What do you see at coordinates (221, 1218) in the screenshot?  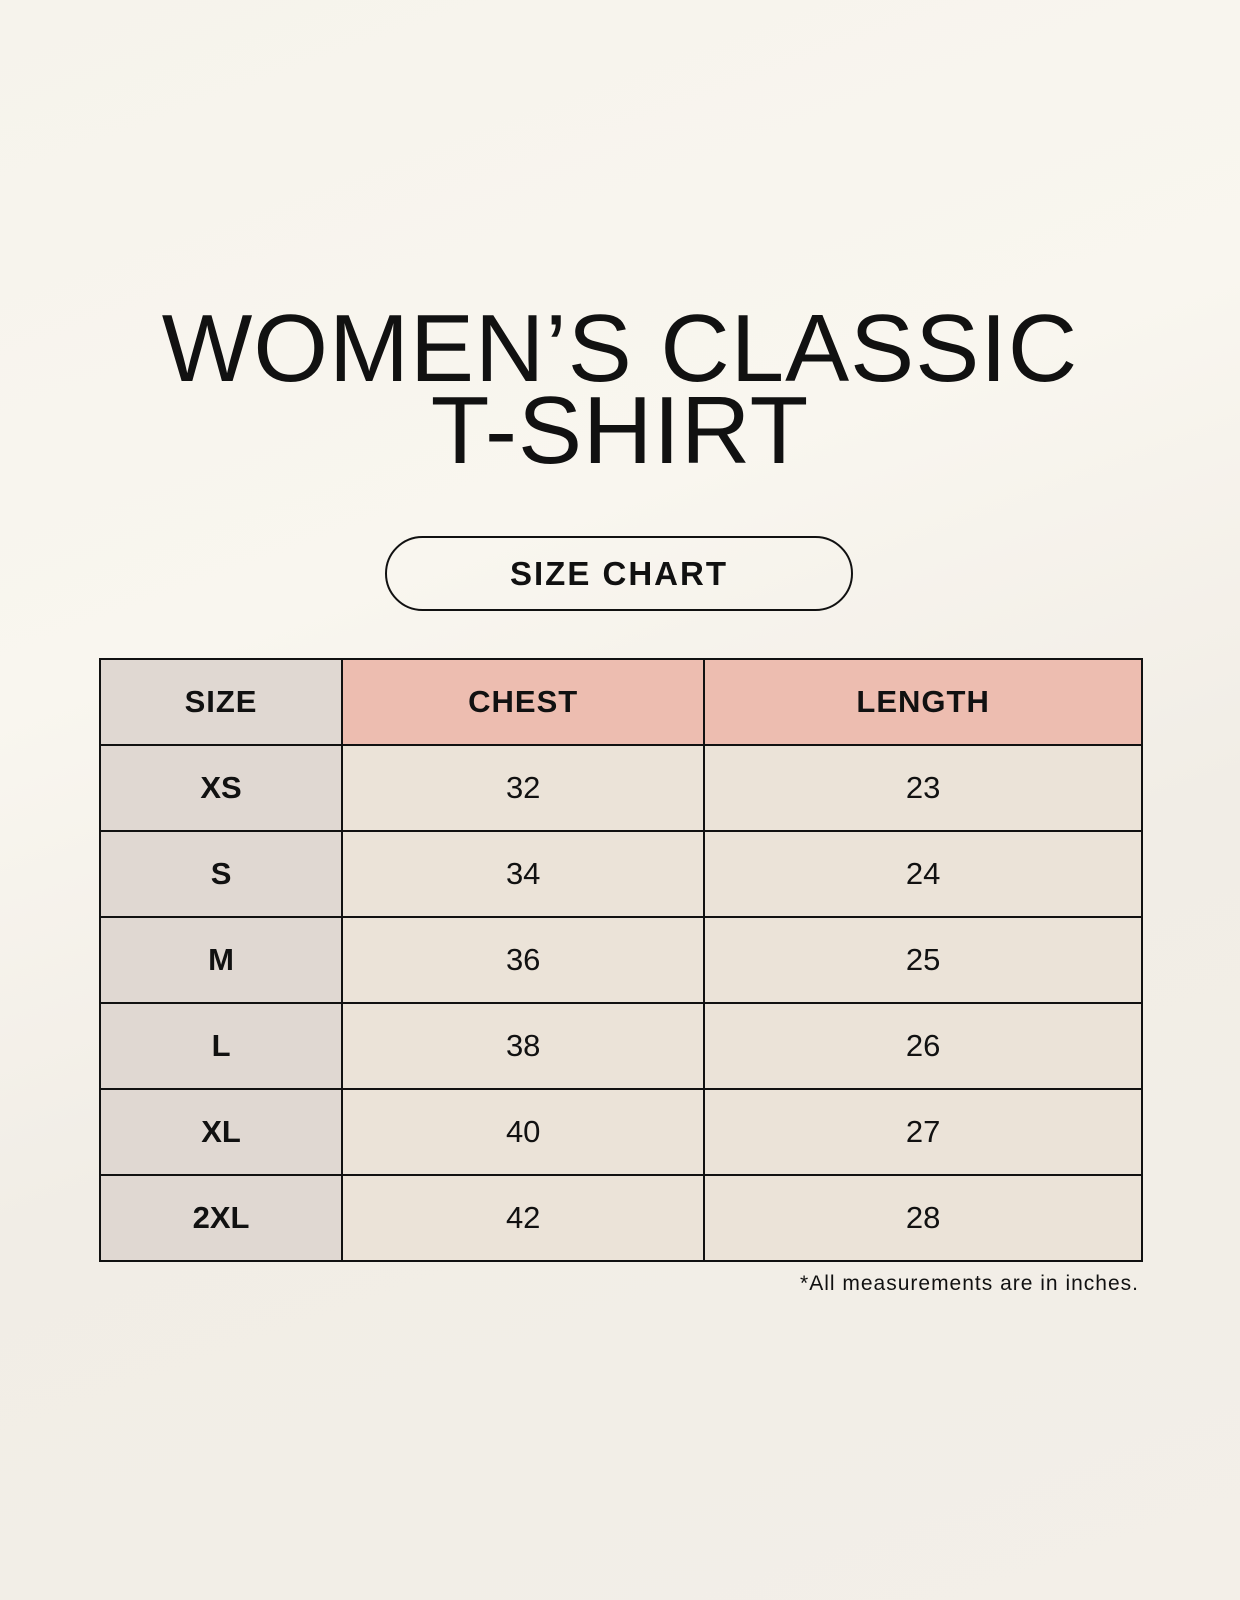 I see `size-cell: 2XL` at bounding box center [221, 1218].